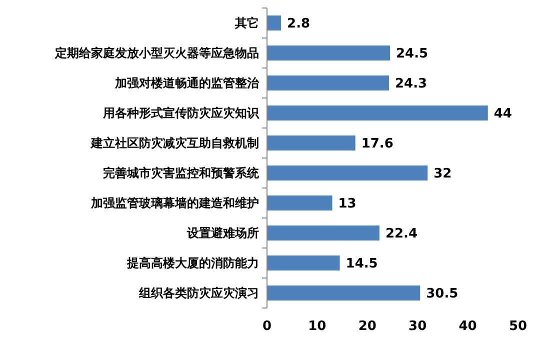 Image resolution: width=549 pixels, height=356 pixels. Describe the element at coordinates (467, 326) in the screenshot. I see `x-tick-label: 40` at that location.